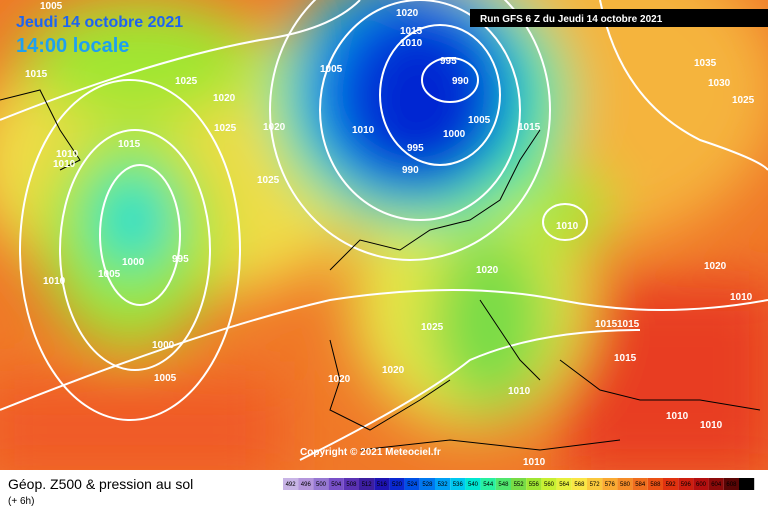 This screenshot has height=512, width=768. I want to click on run-label: Run GFS 6 Z du Jeudi 14 octobre 2021, so click(571, 19).